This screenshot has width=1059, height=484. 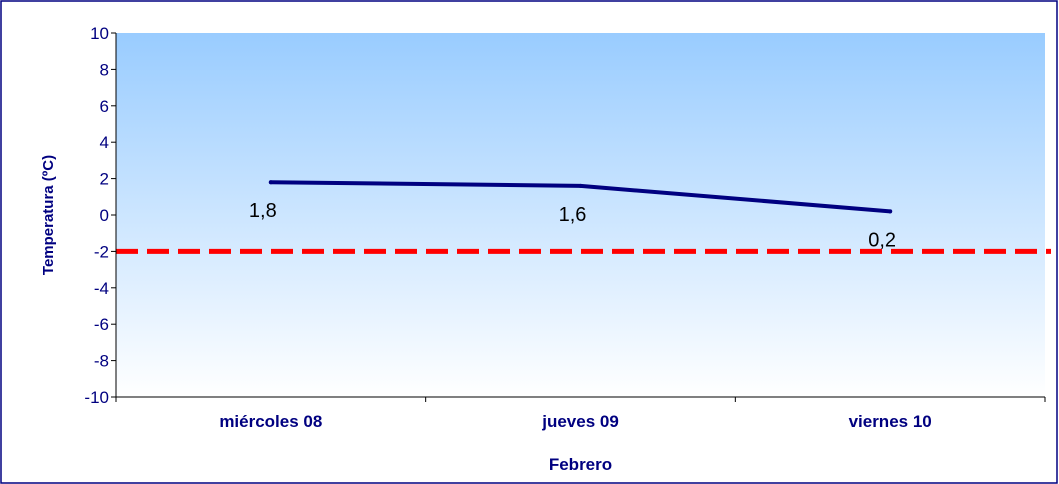 What do you see at coordinates (104, 142) in the screenshot?
I see `y-tick-label: 4` at bounding box center [104, 142].